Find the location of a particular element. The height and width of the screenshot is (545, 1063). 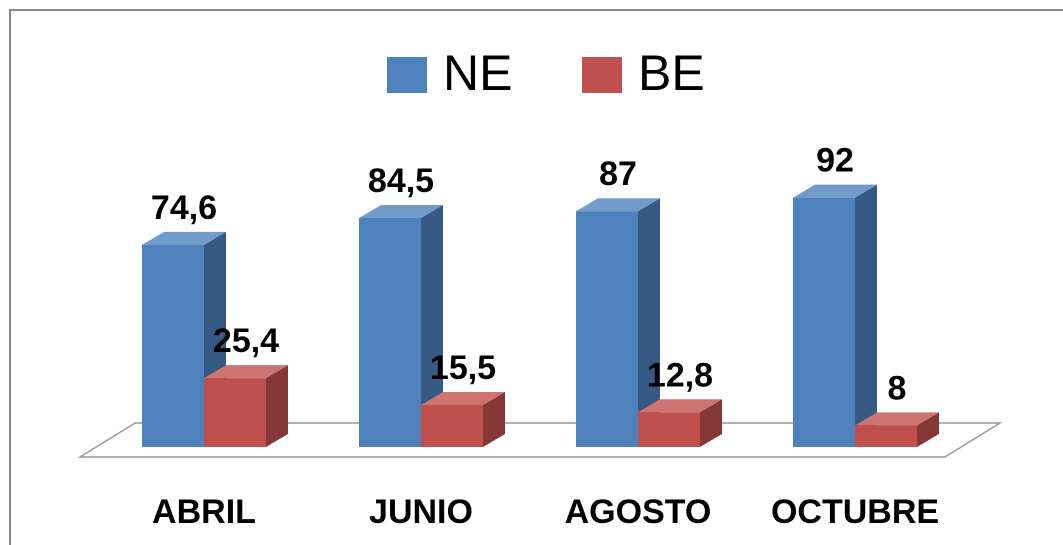

data-label: 8 is located at coordinates (897, 388).